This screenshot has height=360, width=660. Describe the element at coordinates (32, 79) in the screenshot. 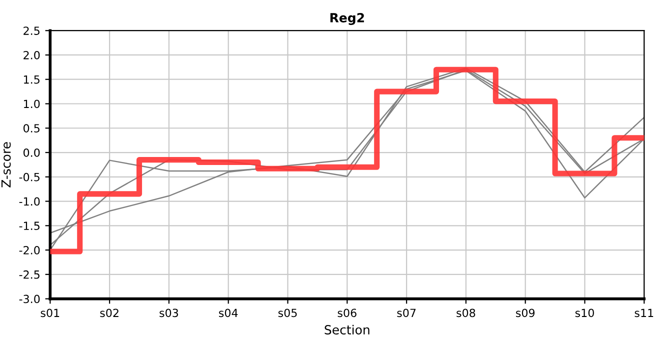

I see `y-tick-label: 1.5` at that location.